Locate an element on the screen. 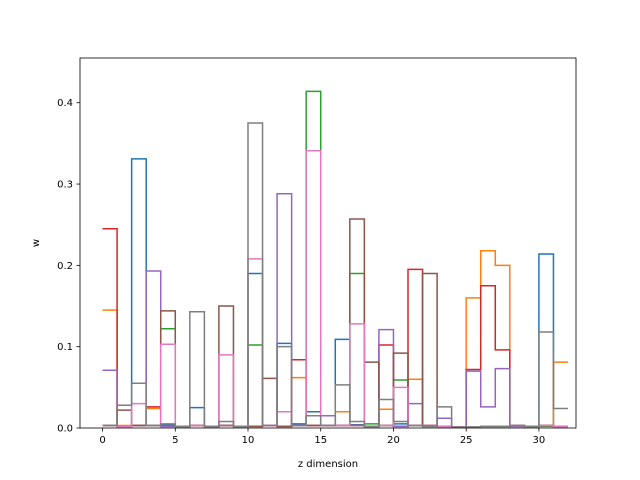  y-axis: 0.0 0.1 0.2 0.3 0.4 is located at coordinates (68, 266).